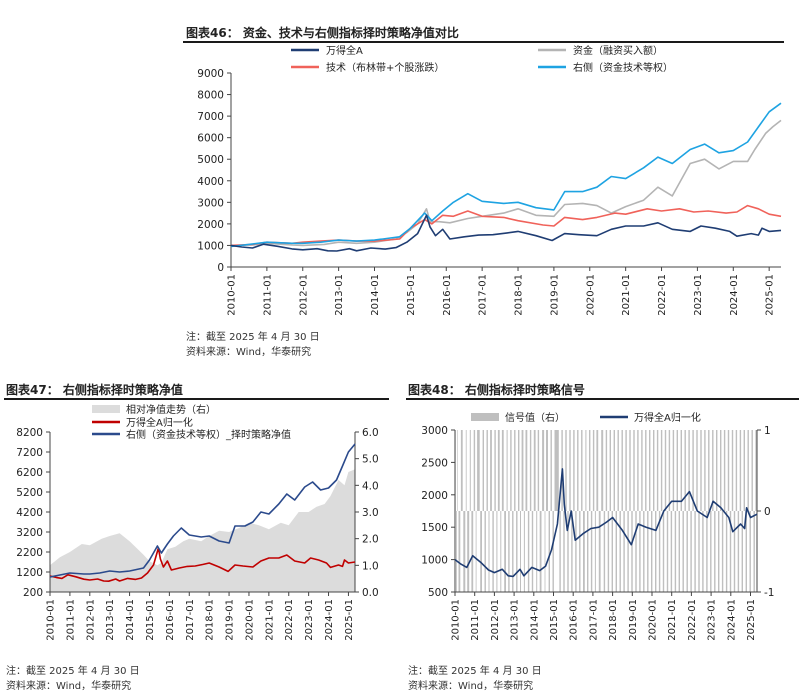 The width and height of the screenshot is (805, 699). I want to click on fig46-xtick-label-7: 2017-01, so click(483, 295).